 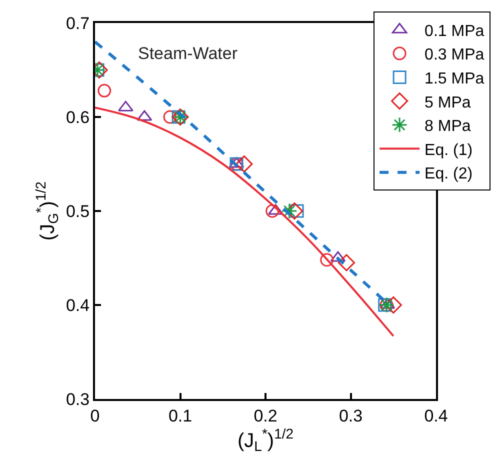 I want to click on x-tick-label: 0.2, so click(x=266, y=416).